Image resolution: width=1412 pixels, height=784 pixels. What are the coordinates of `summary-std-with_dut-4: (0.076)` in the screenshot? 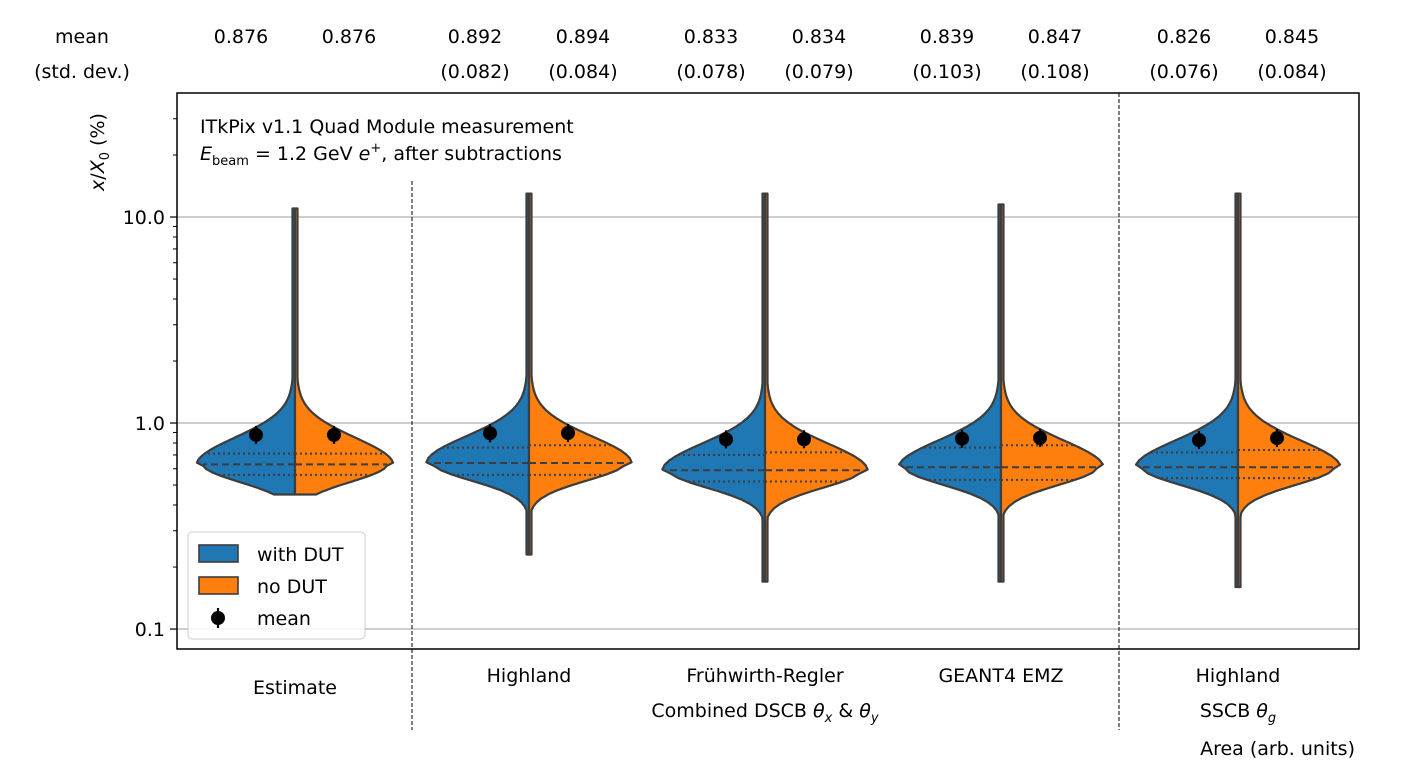 It's located at (1183, 72).